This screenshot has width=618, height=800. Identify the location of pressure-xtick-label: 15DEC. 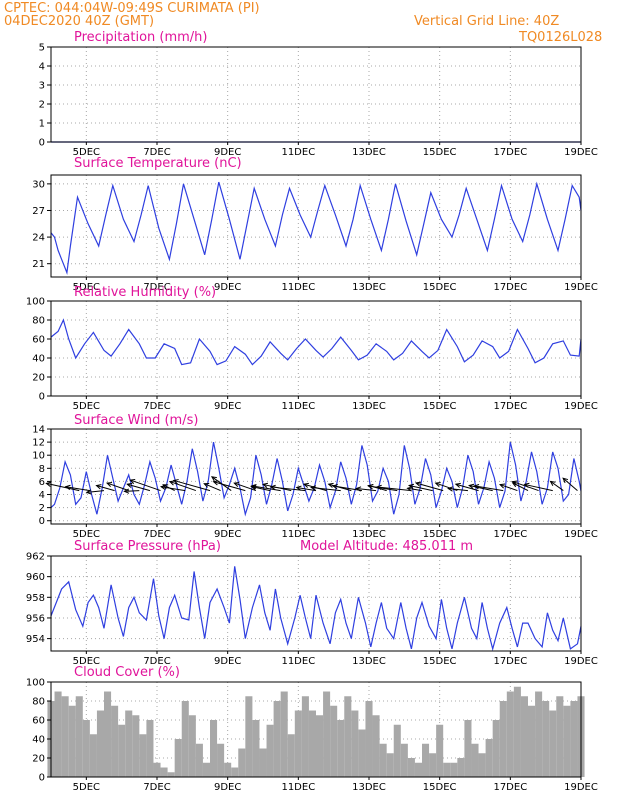
(440, 661).